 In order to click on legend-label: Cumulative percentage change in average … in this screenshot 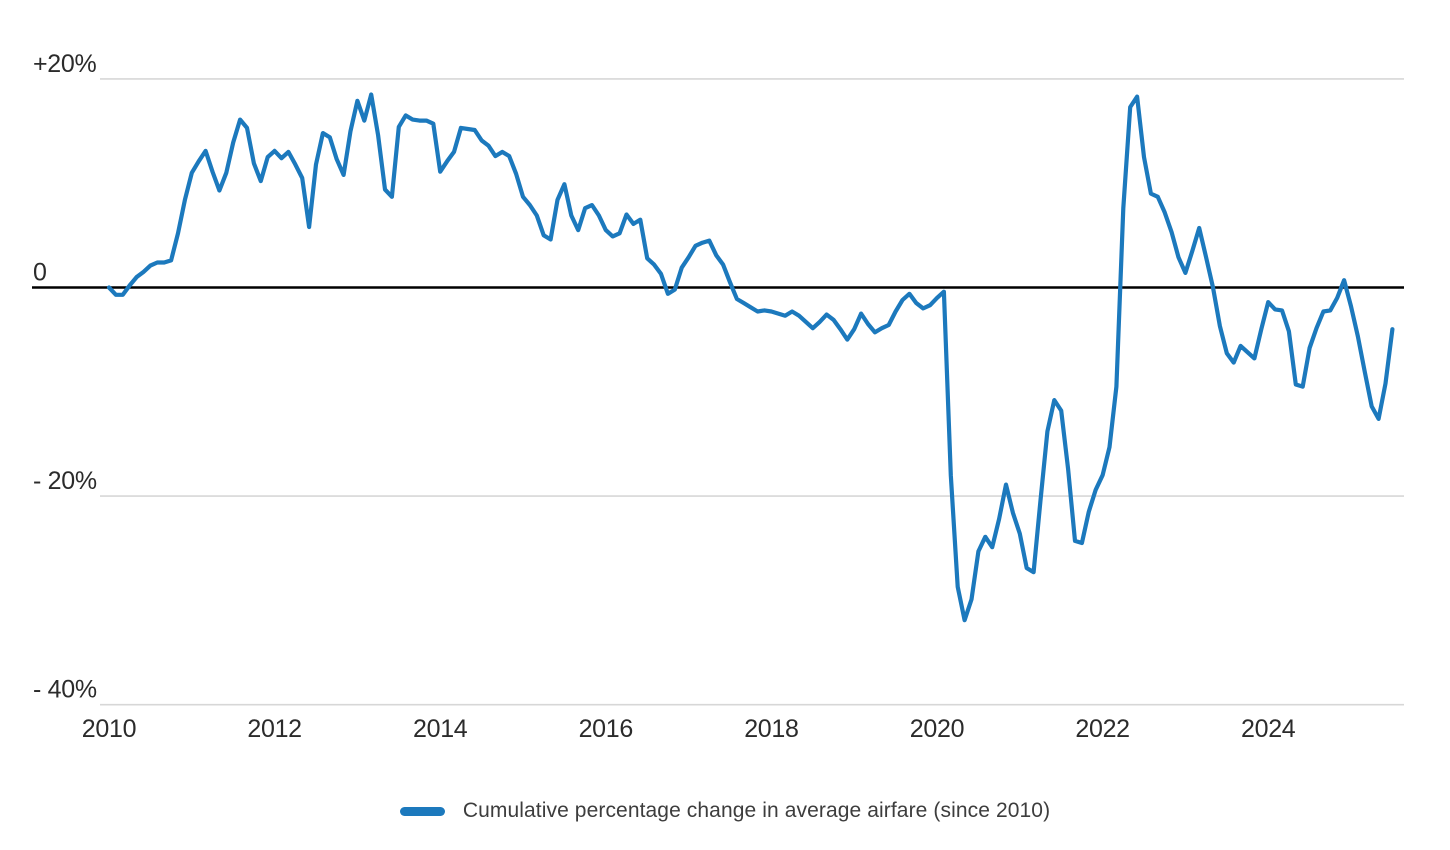, I will do `click(756, 810)`.